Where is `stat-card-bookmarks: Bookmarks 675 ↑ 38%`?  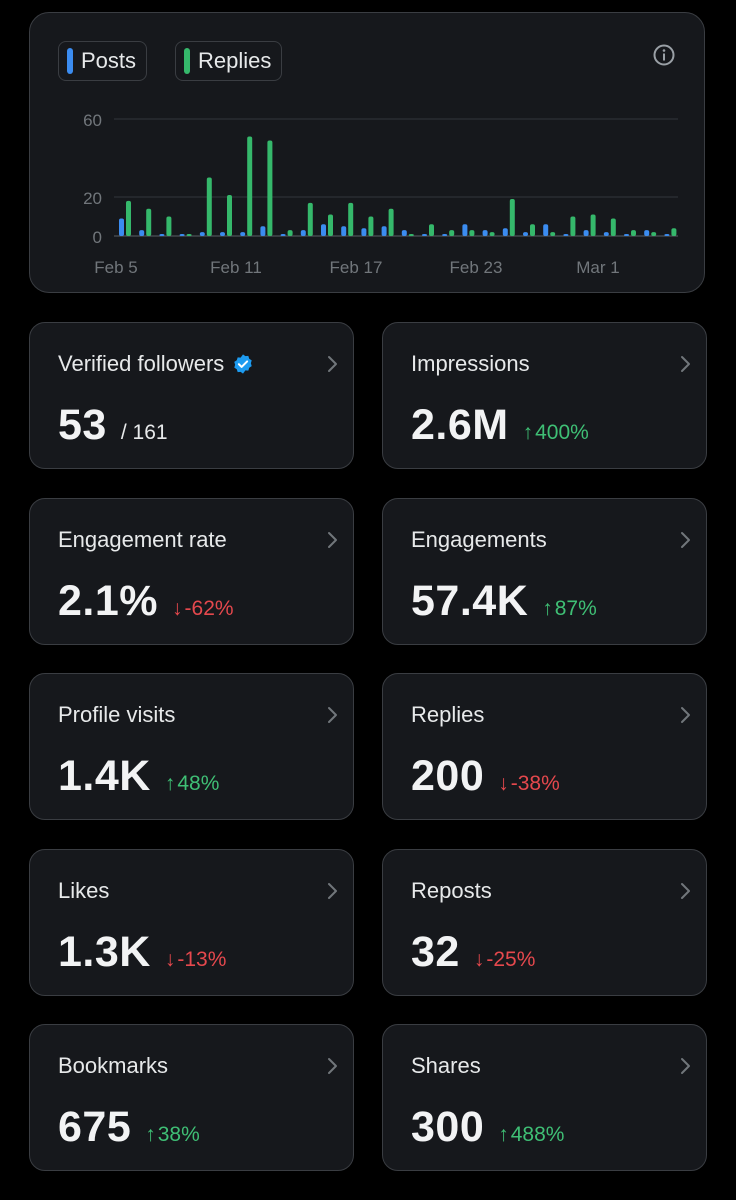 stat-card-bookmarks: Bookmarks 675 ↑ 38% is located at coordinates (191, 1097).